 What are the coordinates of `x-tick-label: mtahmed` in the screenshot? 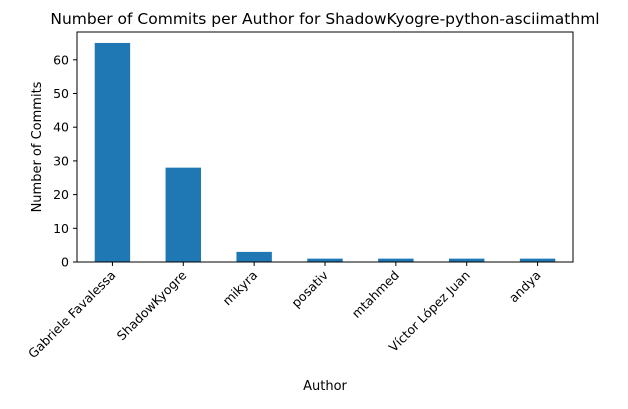 It's located at (375, 294).